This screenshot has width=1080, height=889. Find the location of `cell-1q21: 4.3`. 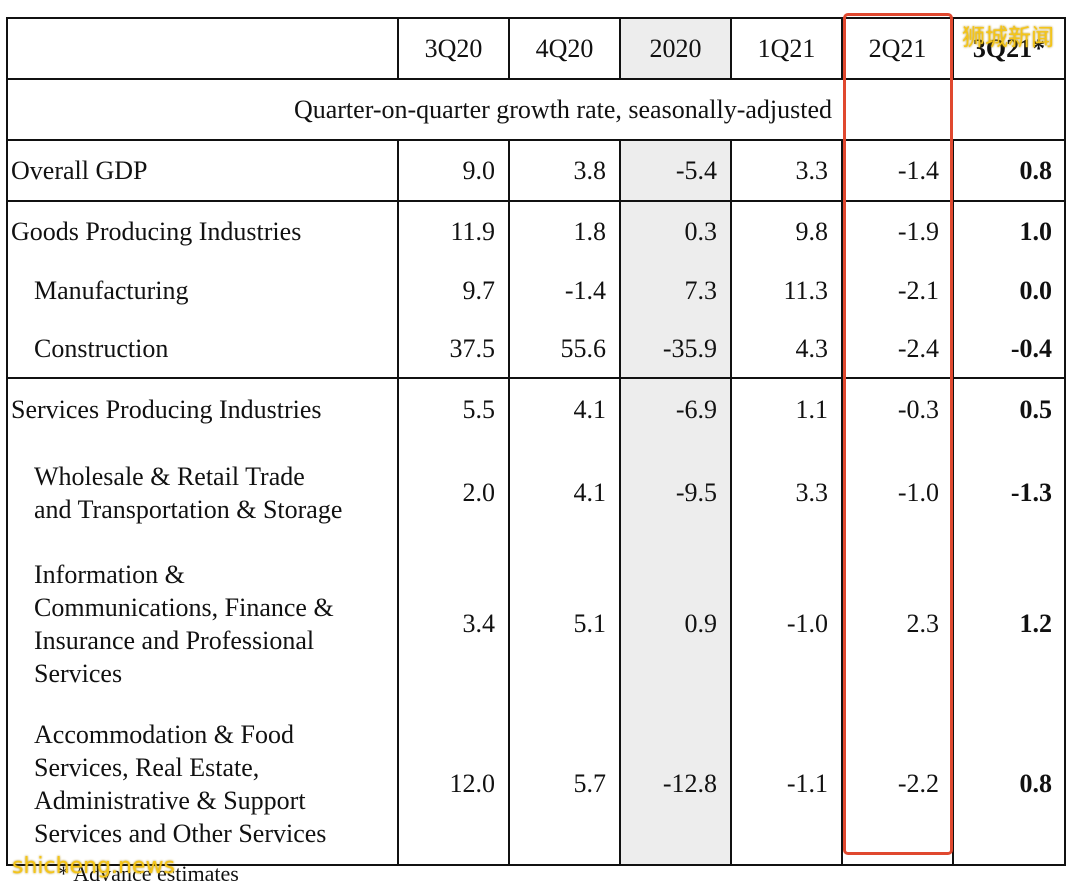

cell-1q21: 4.3 is located at coordinates (787, 349).